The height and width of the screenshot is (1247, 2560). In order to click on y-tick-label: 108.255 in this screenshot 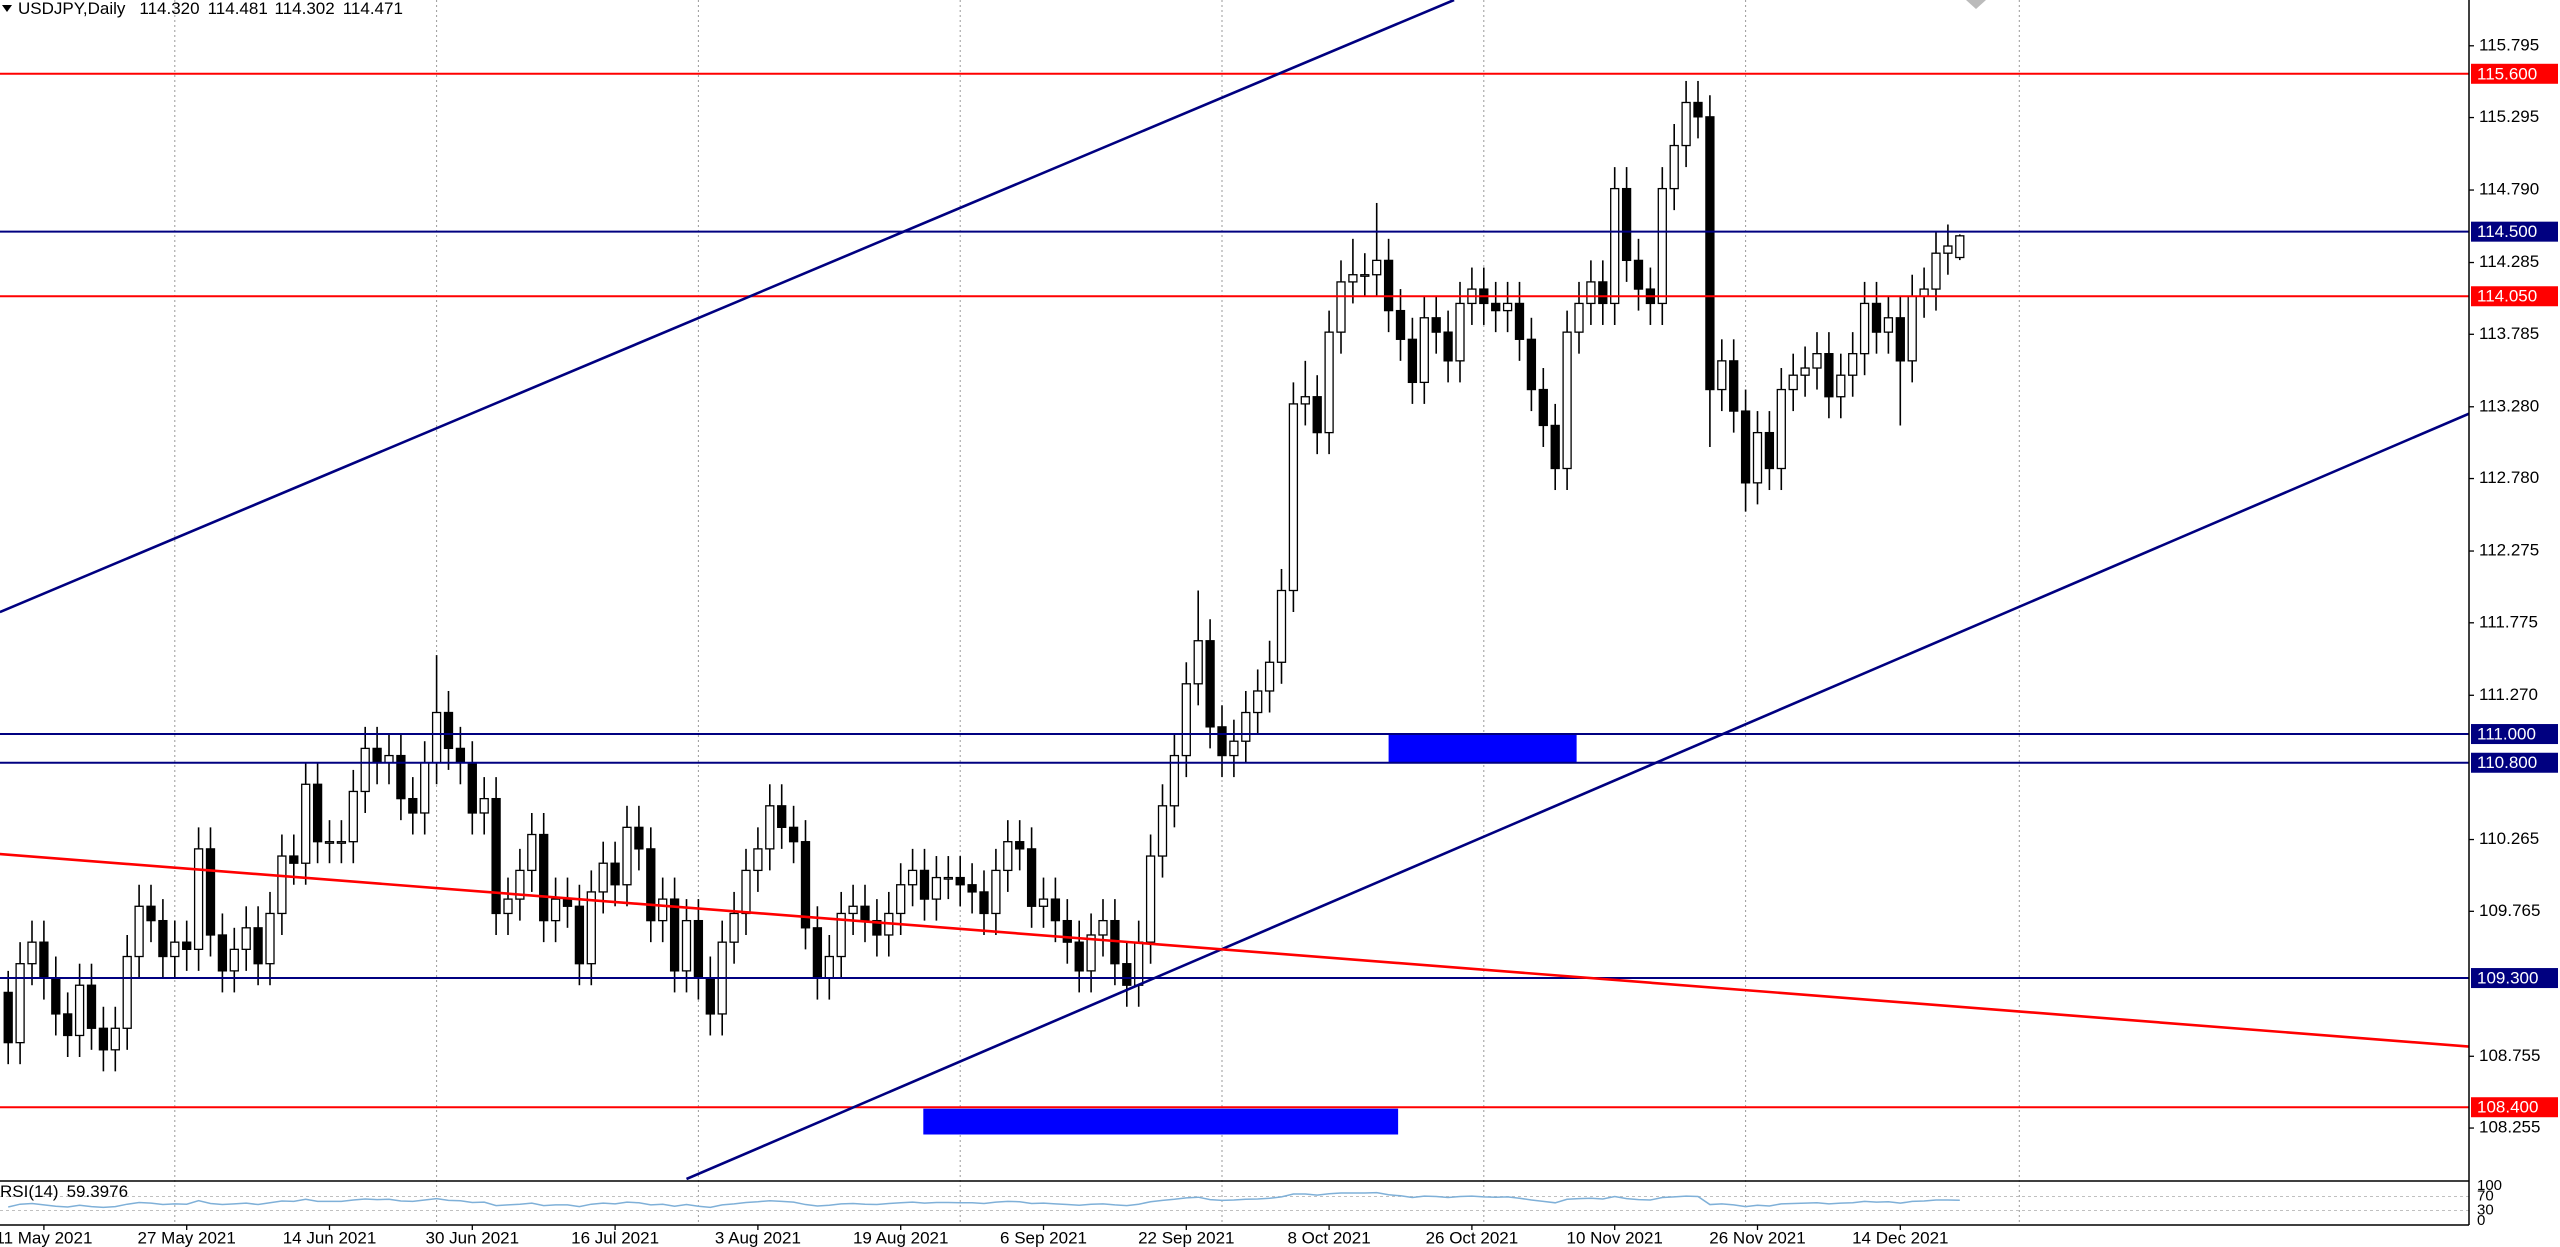, I will do `click(2509, 1127)`.